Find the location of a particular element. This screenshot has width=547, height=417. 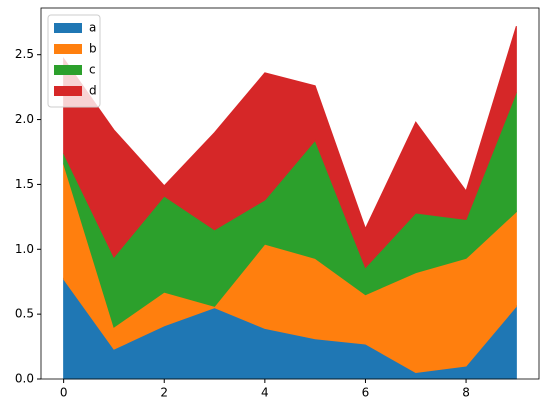

y-tick-label: 0.5 is located at coordinates (24, 314).